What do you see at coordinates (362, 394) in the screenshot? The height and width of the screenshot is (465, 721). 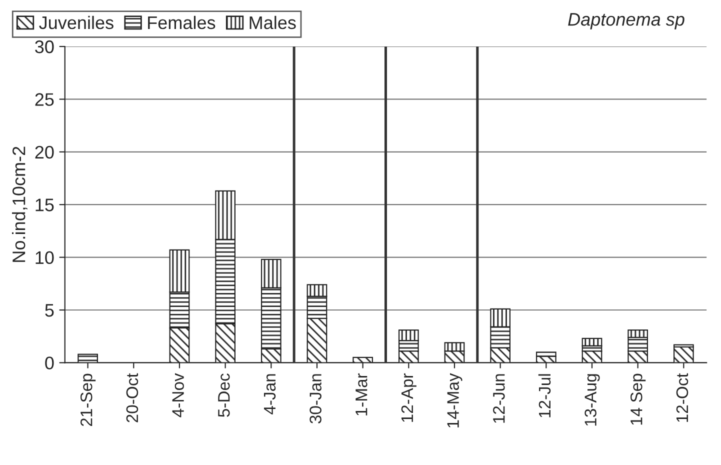 I see `x-tick-label: 1-Mar` at bounding box center [362, 394].